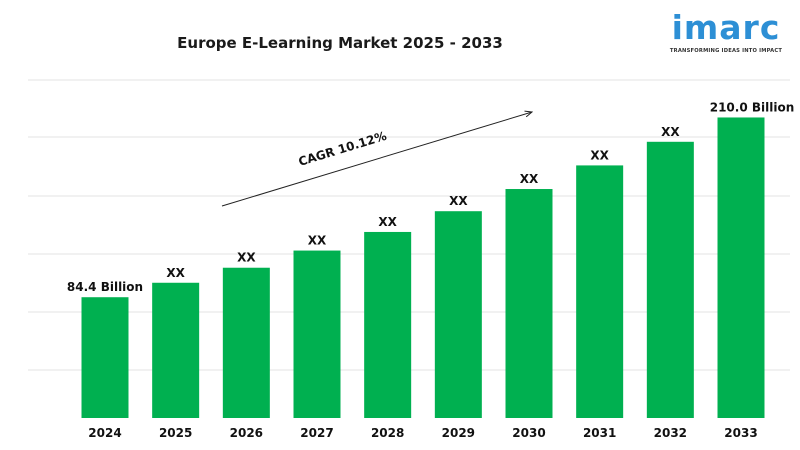 This screenshot has width=800, height=450. Describe the element at coordinates (104, 433) in the screenshot. I see `x-tick-2024: 2024` at that location.